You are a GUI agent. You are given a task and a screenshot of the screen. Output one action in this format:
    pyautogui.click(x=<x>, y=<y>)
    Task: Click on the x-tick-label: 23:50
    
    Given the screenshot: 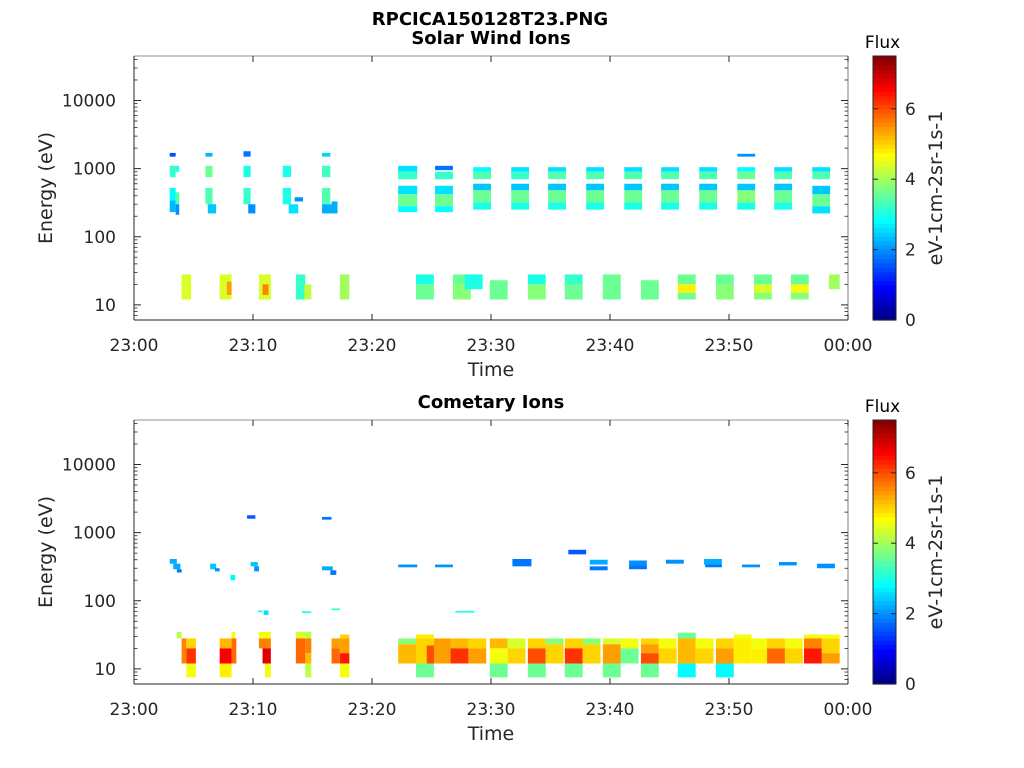 What is the action you would take?
    pyautogui.click(x=729, y=710)
    